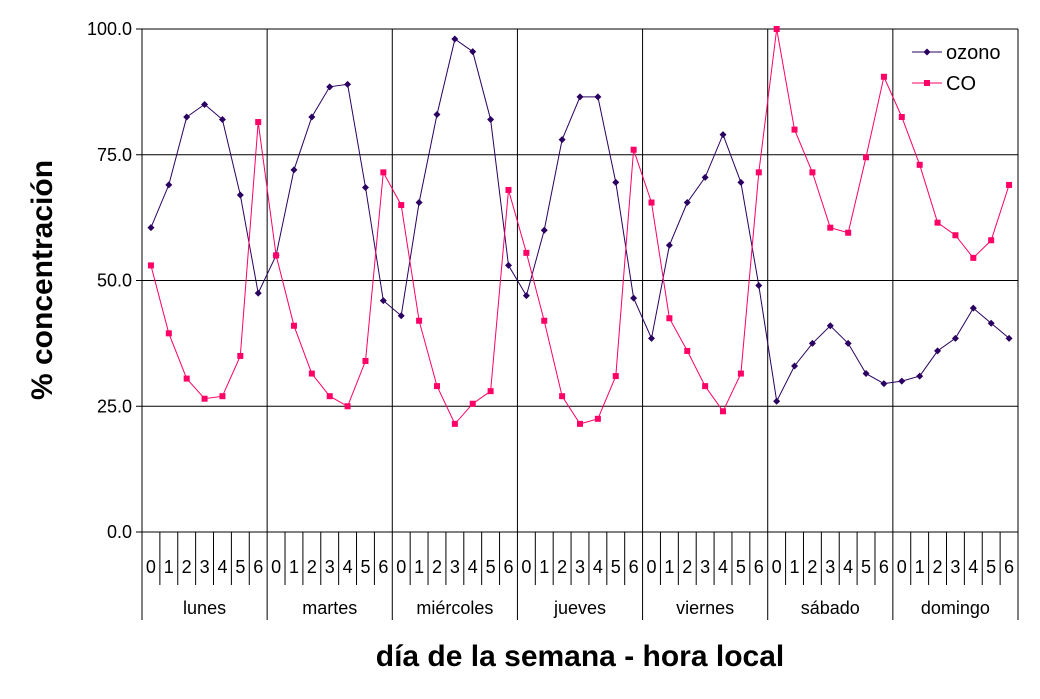  What do you see at coordinates (991, 567) in the screenshot?
I see `hour-label-domingo-5: 5` at bounding box center [991, 567].